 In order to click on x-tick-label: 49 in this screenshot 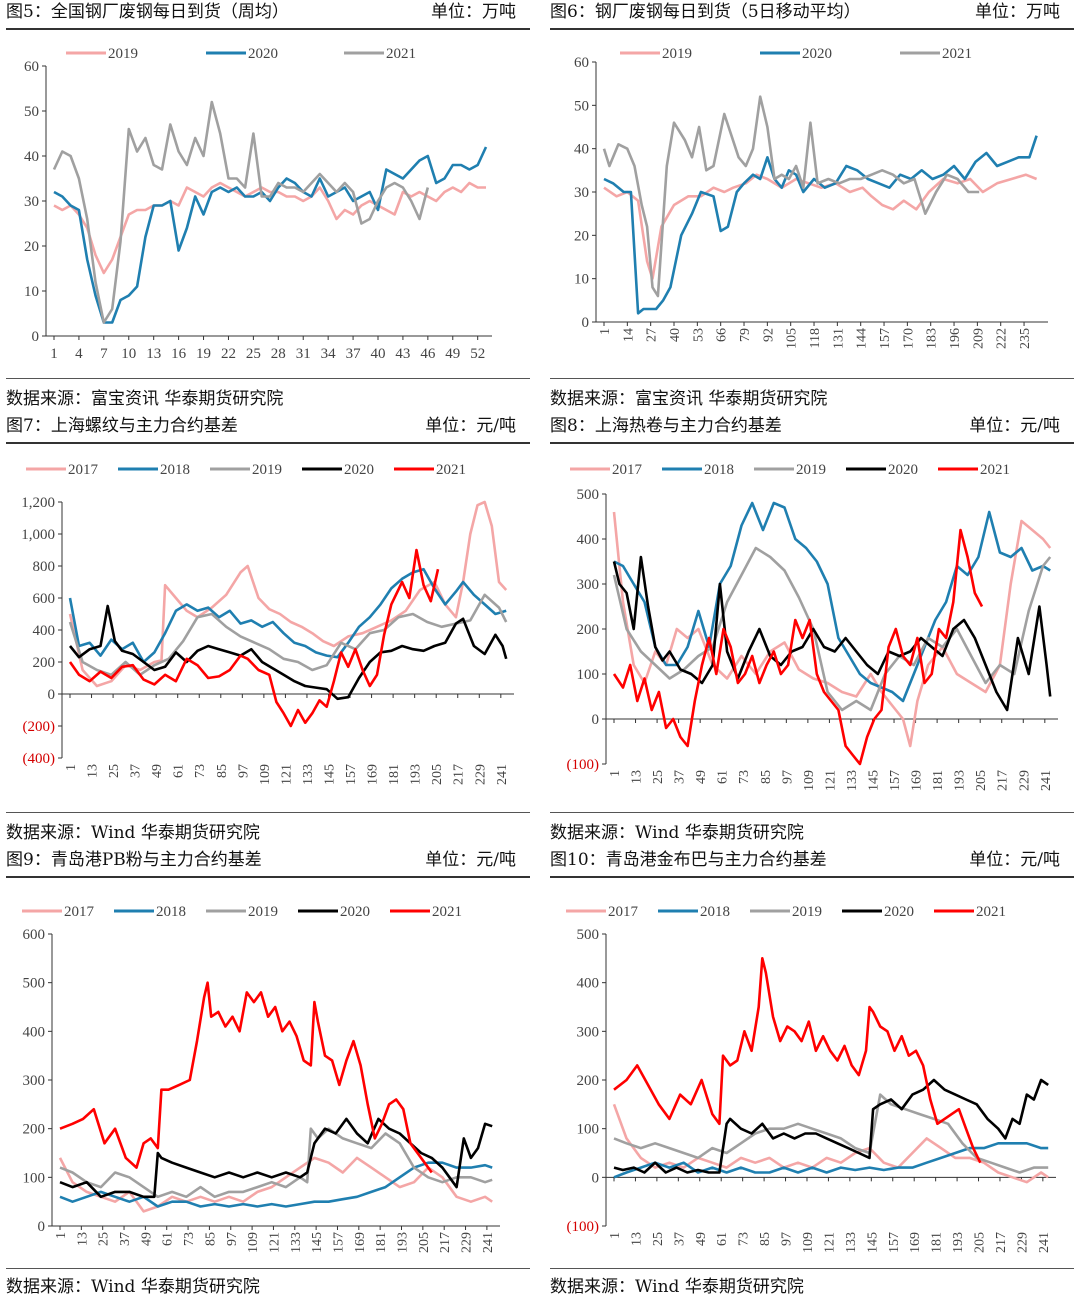, I will do `click(157, 771)`.